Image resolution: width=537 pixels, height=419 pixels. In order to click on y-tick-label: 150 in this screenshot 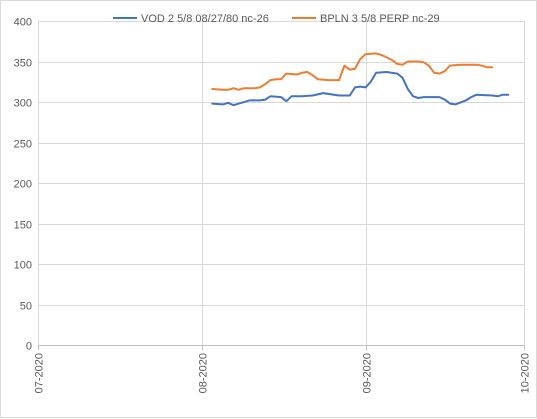, I will do `click(23, 226)`.